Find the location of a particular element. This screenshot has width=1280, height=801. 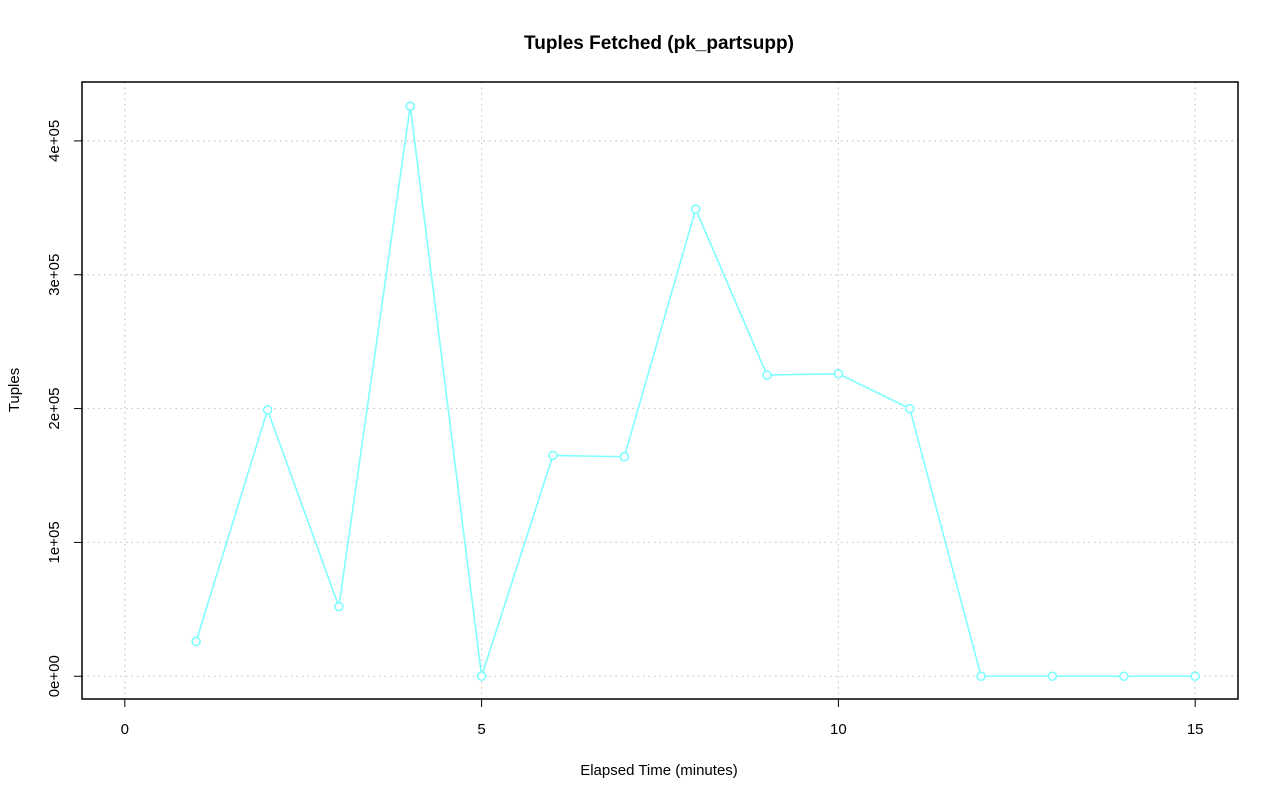

x-tick-label-2: 10 is located at coordinates (838, 729).